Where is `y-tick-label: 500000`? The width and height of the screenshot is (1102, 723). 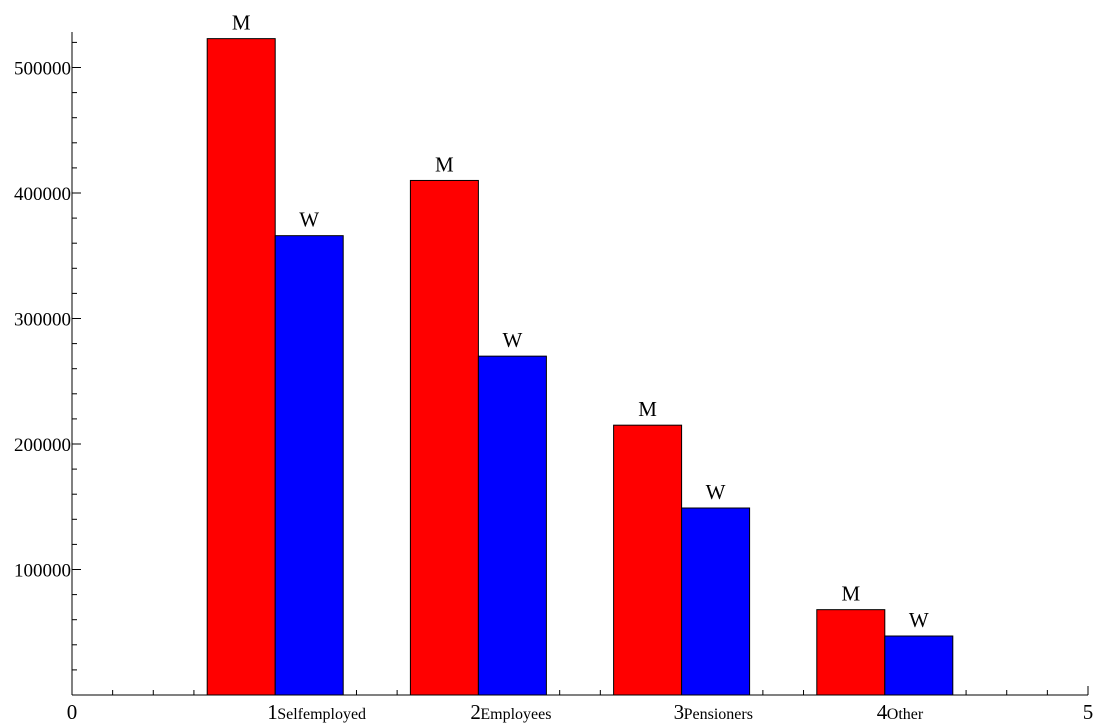 y-tick-label: 500000 is located at coordinates (42, 69).